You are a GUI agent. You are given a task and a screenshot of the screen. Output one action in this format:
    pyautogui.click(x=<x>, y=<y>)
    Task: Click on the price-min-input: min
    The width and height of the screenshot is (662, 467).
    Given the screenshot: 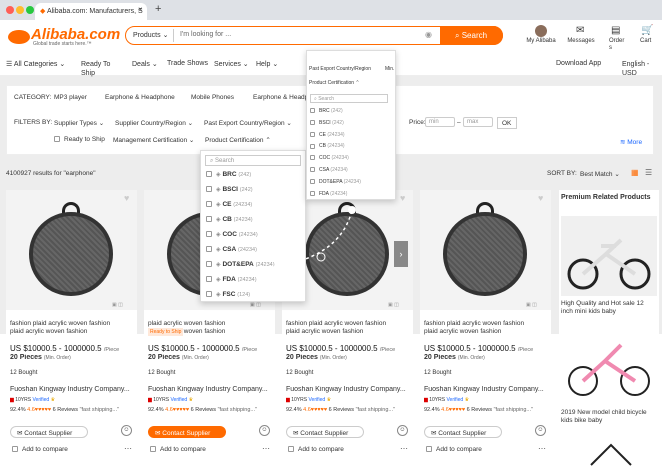 What is the action you would take?
    pyautogui.click(x=440, y=122)
    